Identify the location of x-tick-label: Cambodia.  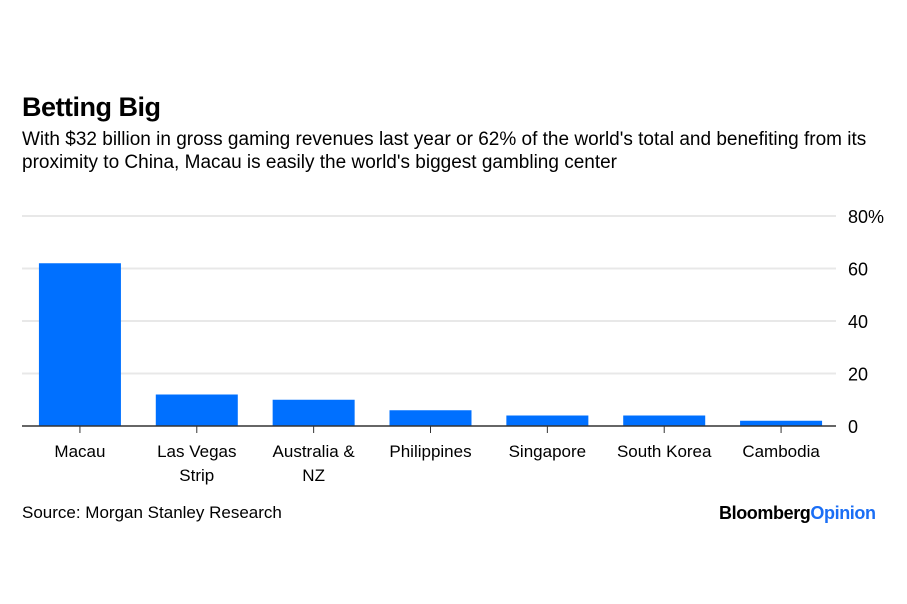
(781, 451).